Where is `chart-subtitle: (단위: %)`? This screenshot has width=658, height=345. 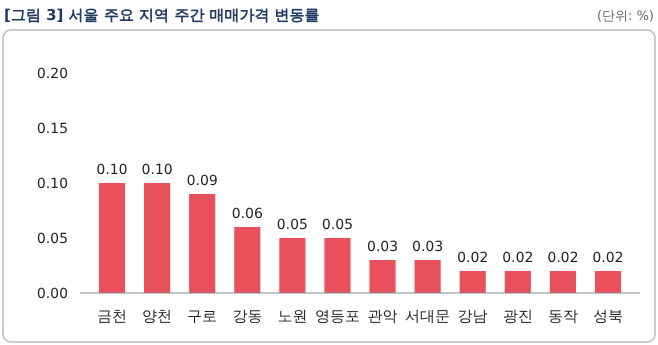
chart-subtitle: (단위: %) is located at coordinates (625, 16).